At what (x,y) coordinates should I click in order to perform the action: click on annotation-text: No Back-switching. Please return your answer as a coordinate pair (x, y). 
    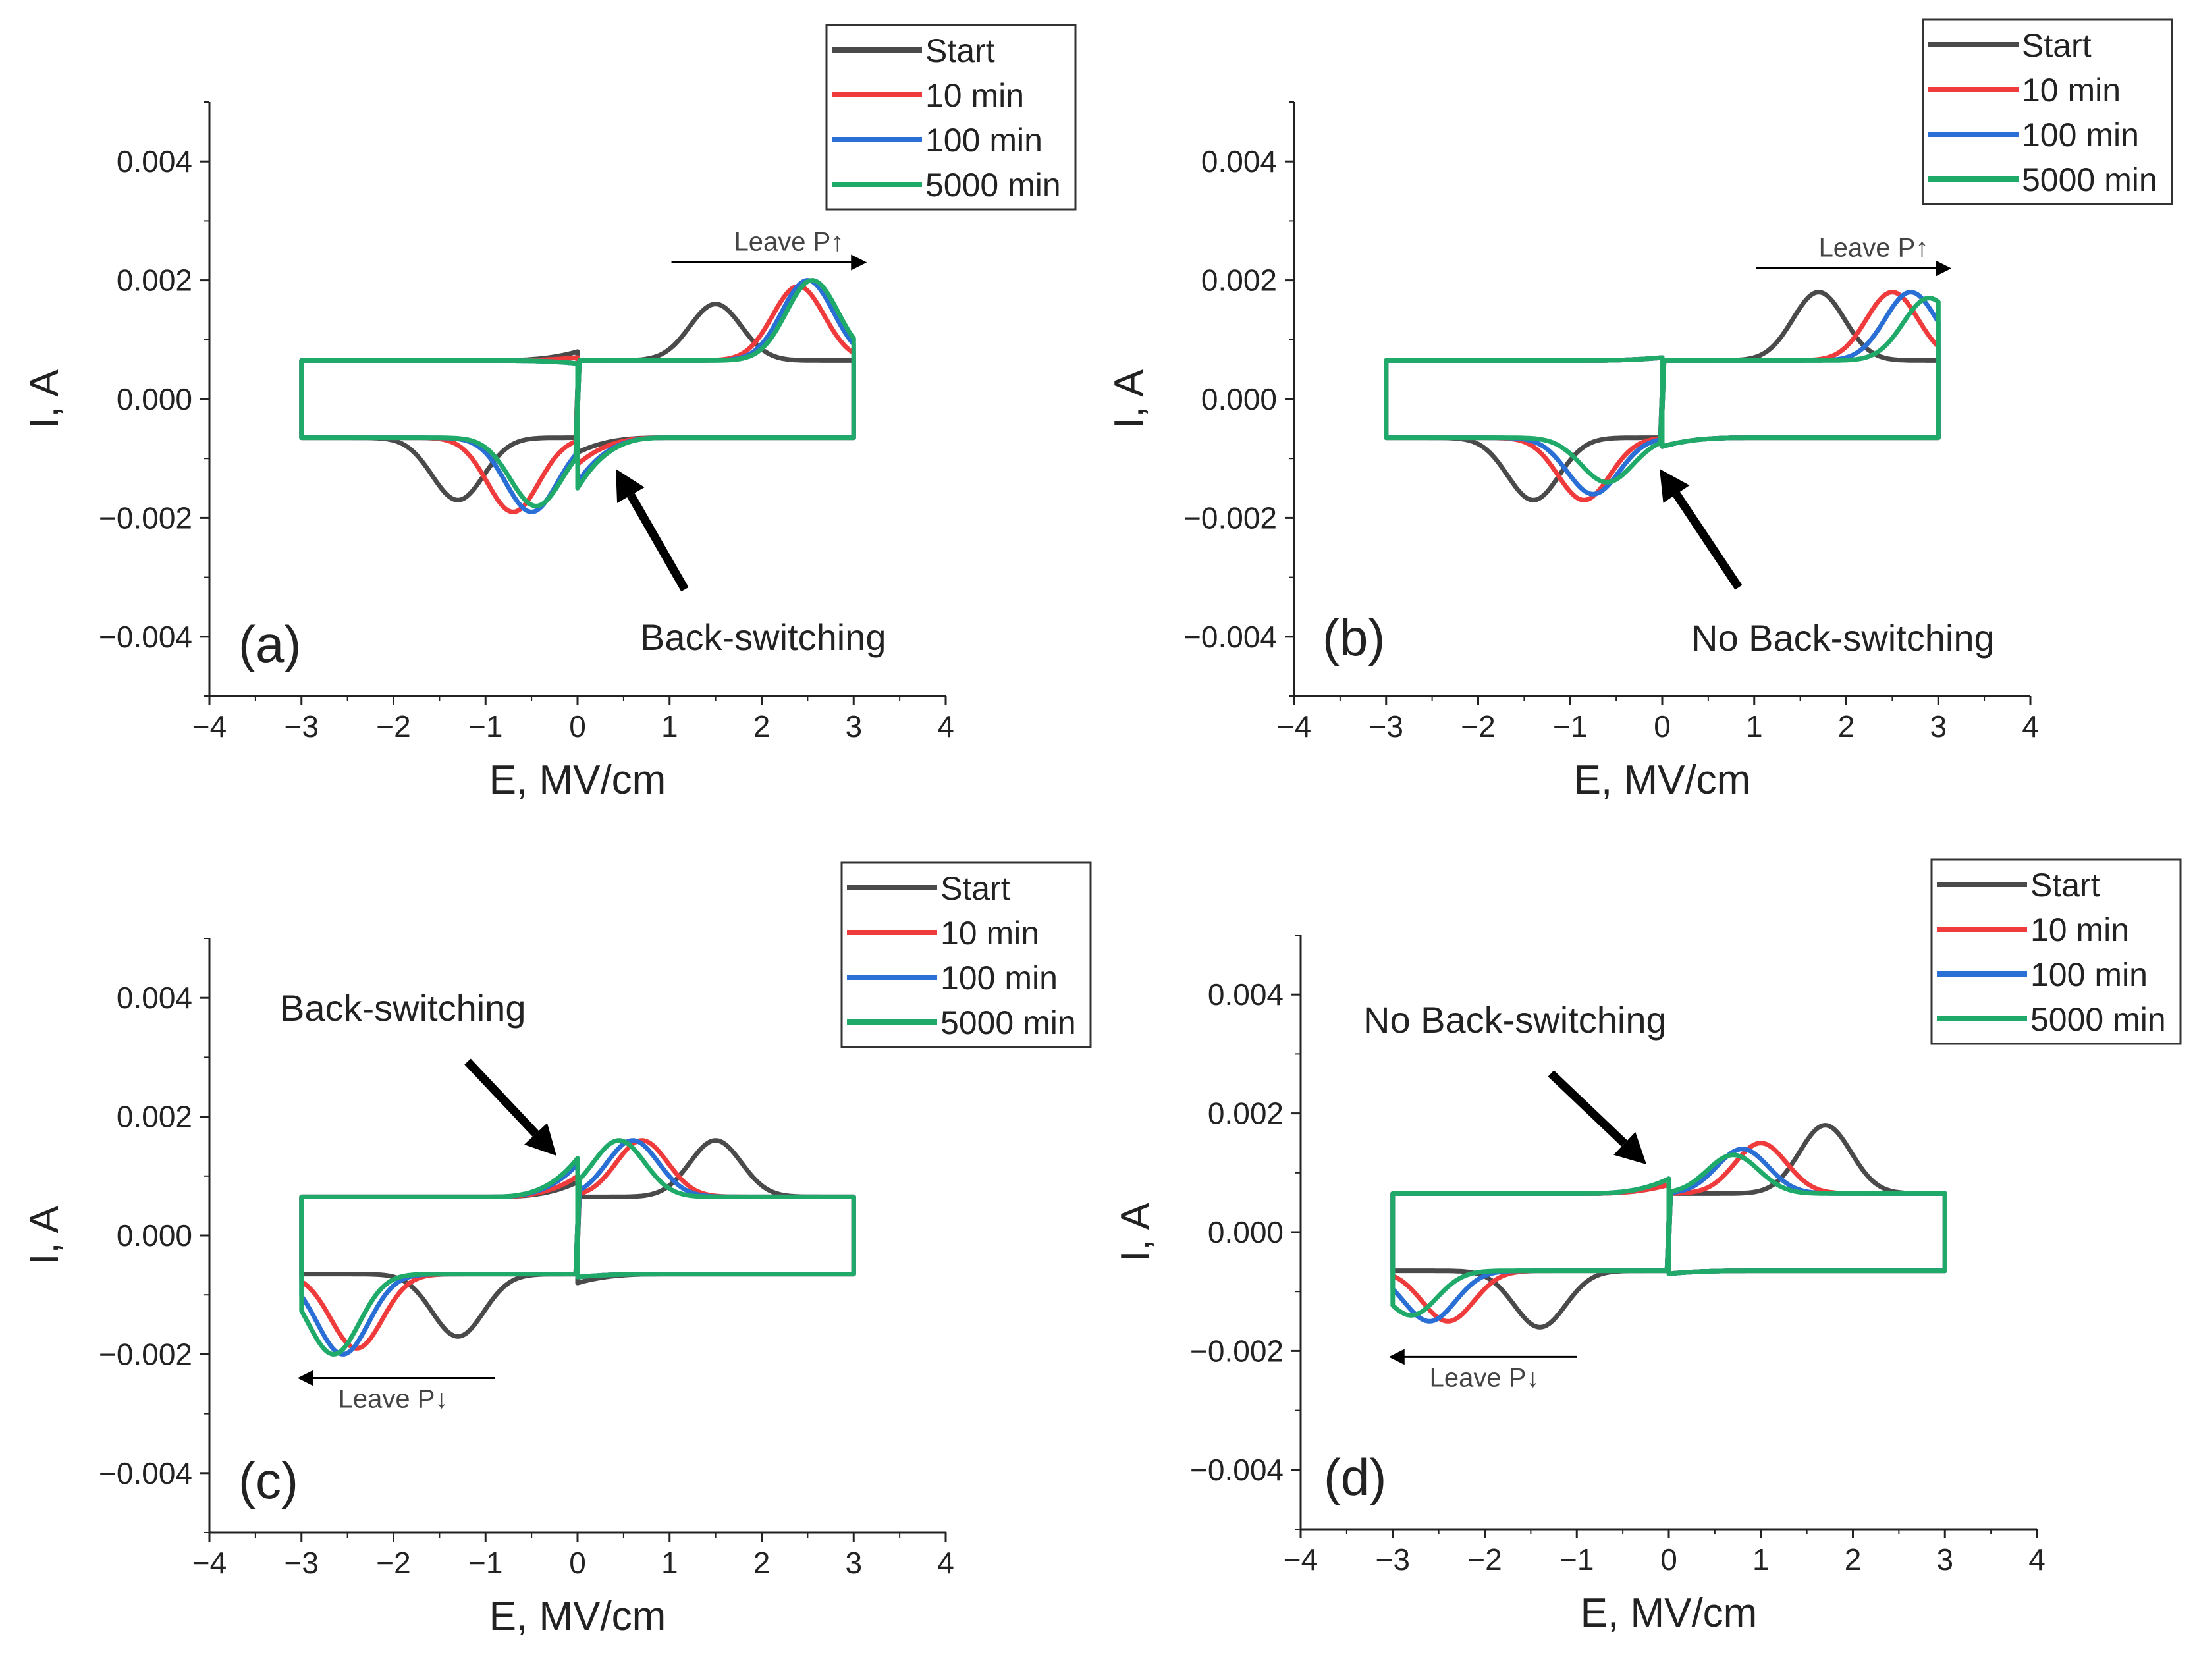
    Looking at the image, I should click on (1843, 638).